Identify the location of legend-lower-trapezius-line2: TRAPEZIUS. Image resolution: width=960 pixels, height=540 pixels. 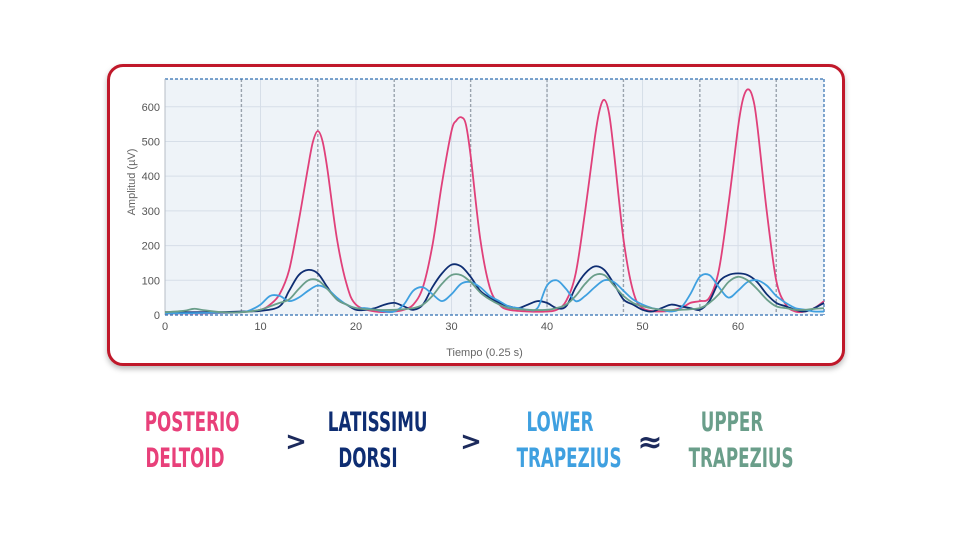
(569, 458).